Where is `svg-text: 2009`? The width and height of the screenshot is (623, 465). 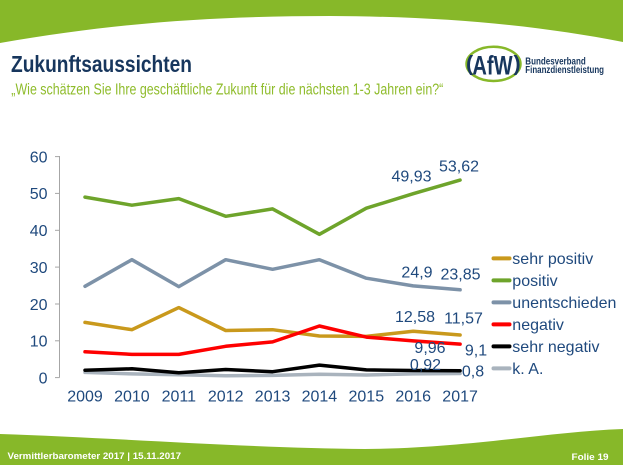 svg-text: 2009 is located at coordinates (85, 397).